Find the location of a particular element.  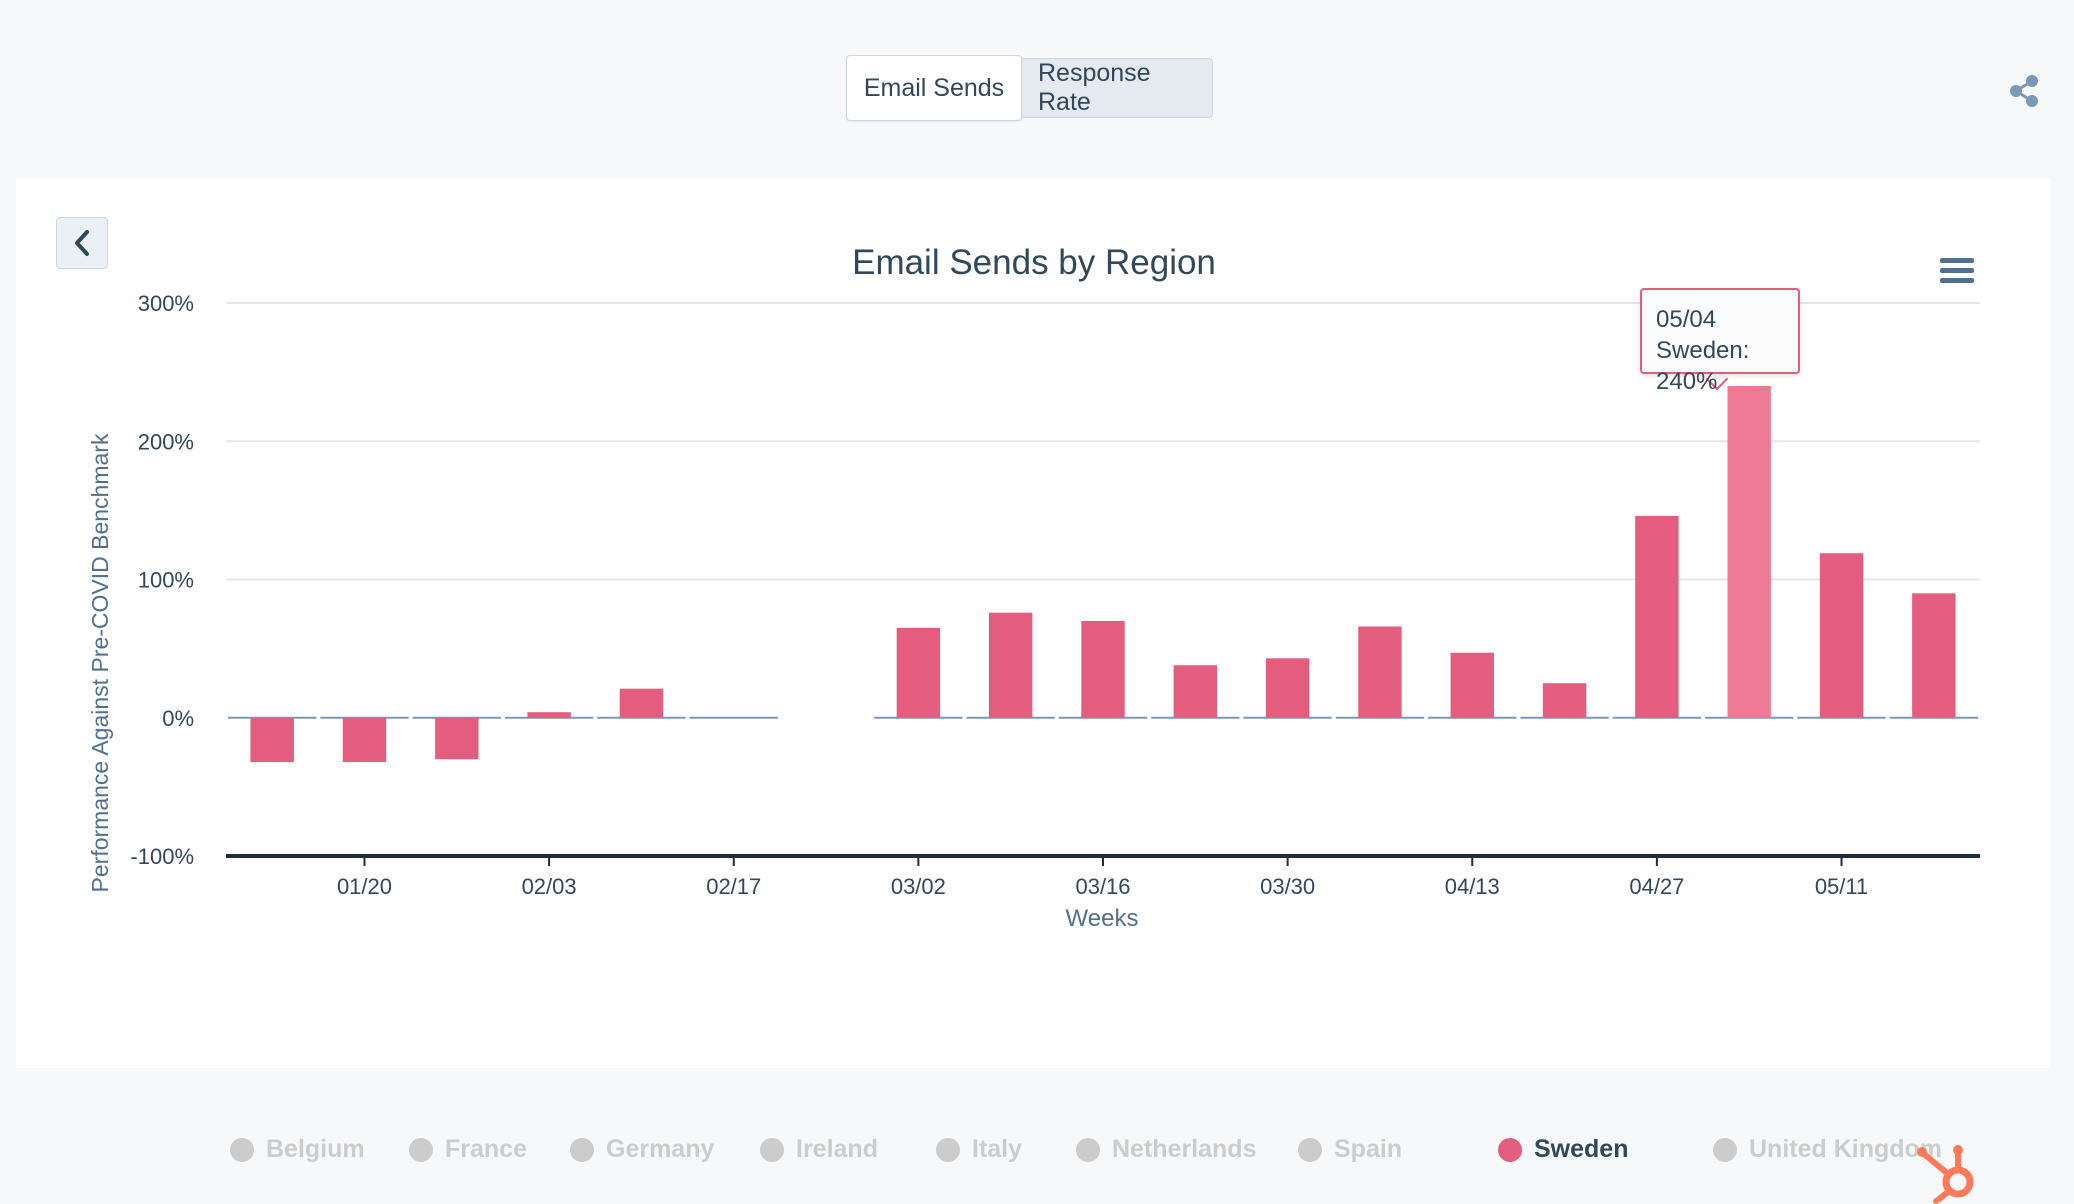

chart-title: Email Sends by Region is located at coordinates (1034, 262).